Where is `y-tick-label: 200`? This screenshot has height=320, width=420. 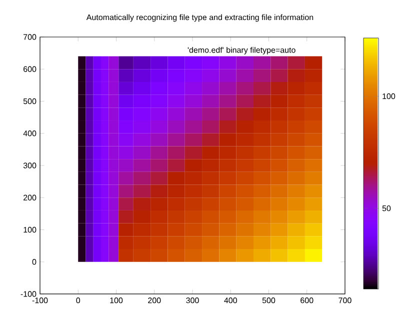 y-tick-label: 200 is located at coordinates (30, 197).